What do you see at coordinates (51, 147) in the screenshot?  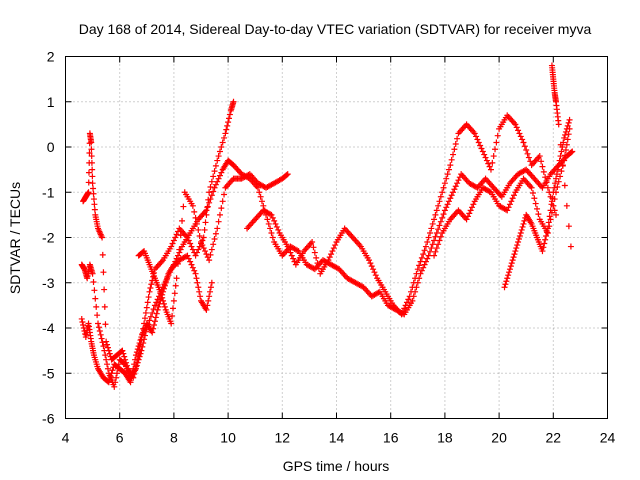 I see `y-tick-label: 0` at bounding box center [51, 147].